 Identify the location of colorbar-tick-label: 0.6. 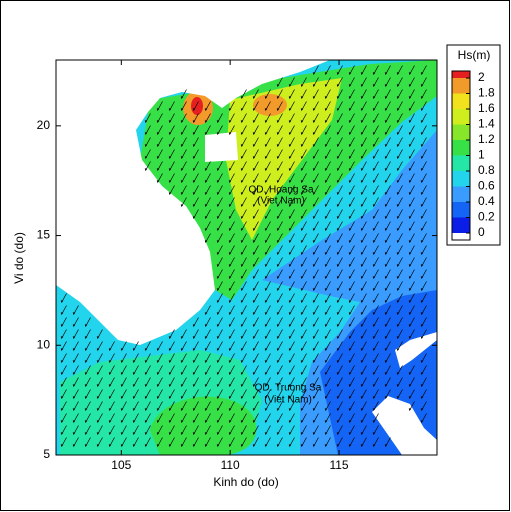
(486, 186).